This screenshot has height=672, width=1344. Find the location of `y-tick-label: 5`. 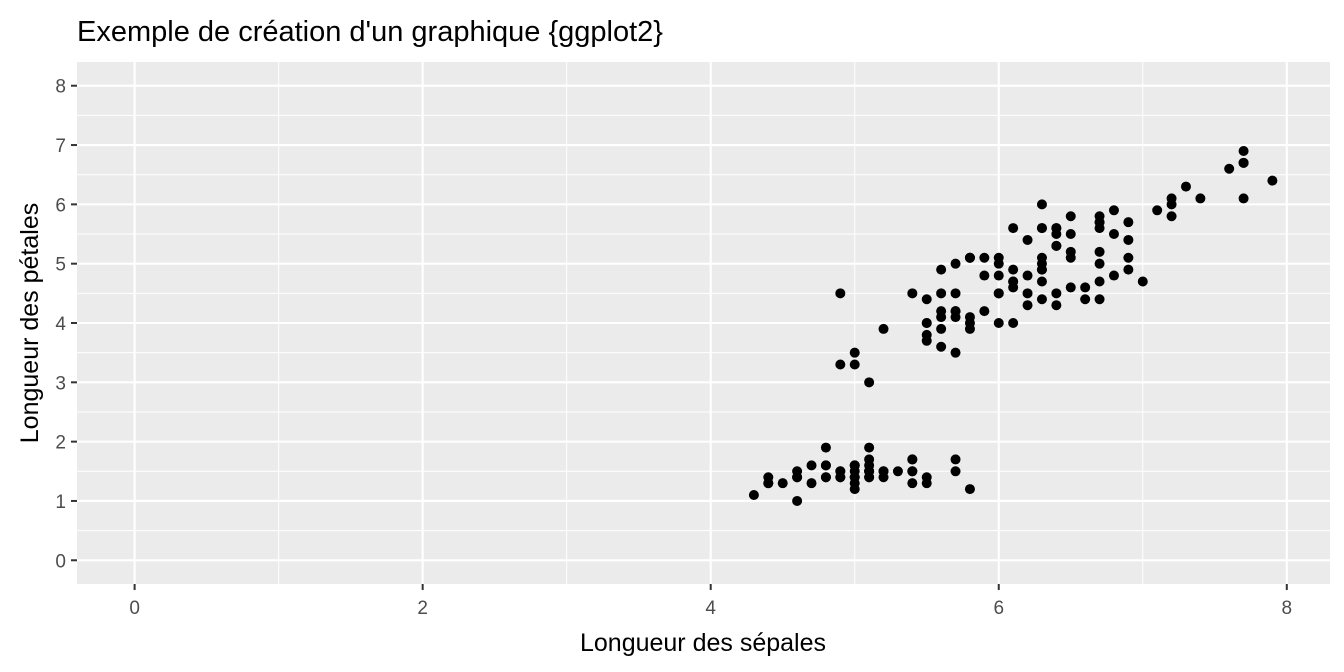

y-tick-label: 5 is located at coordinates (60, 265).